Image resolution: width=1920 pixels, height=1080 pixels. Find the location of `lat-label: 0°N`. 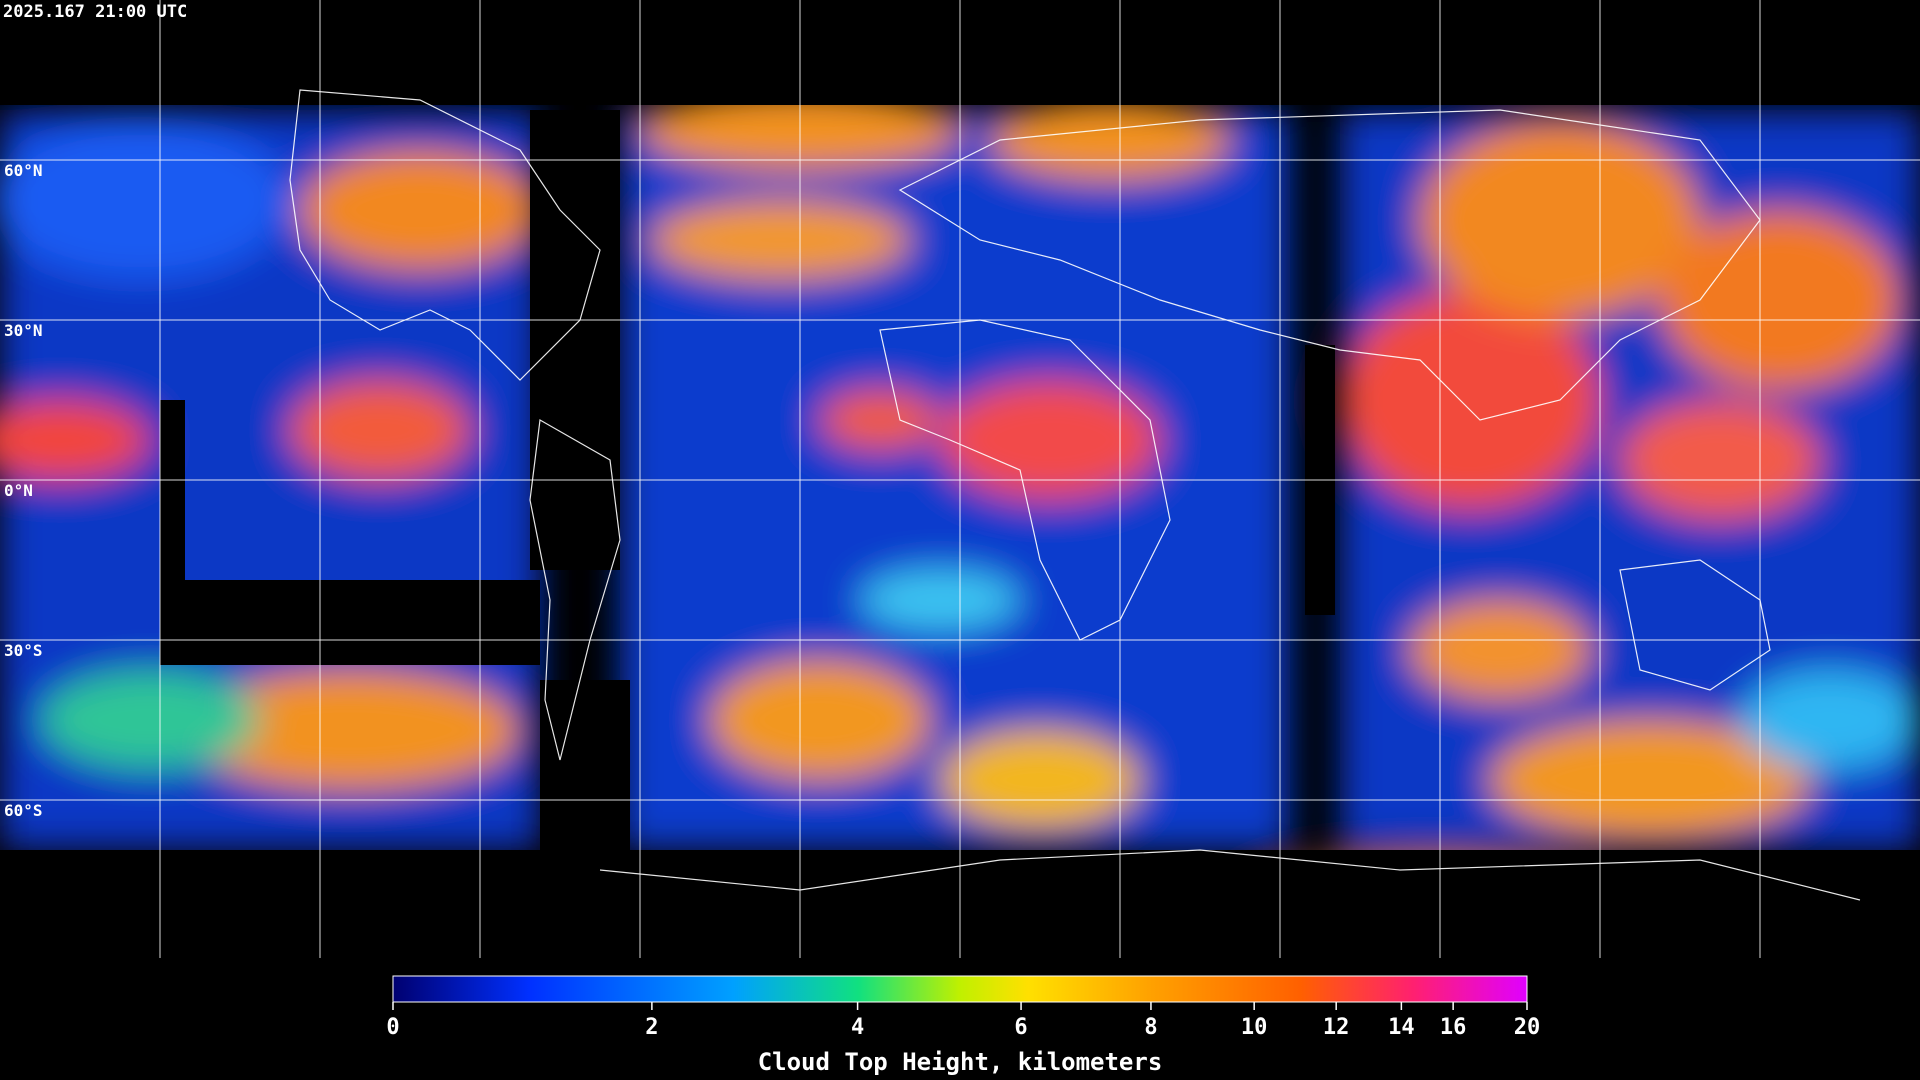

lat-label: 0°N is located at coordinates (18, 490).